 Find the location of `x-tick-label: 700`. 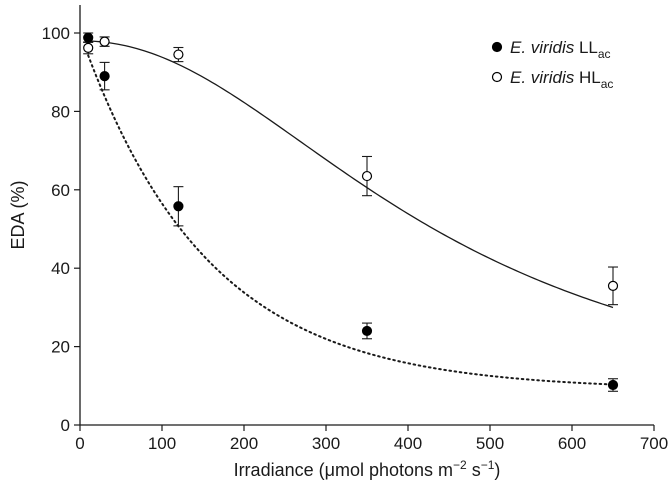

x-tick-label: 700 is located at coordinates (654, 443).